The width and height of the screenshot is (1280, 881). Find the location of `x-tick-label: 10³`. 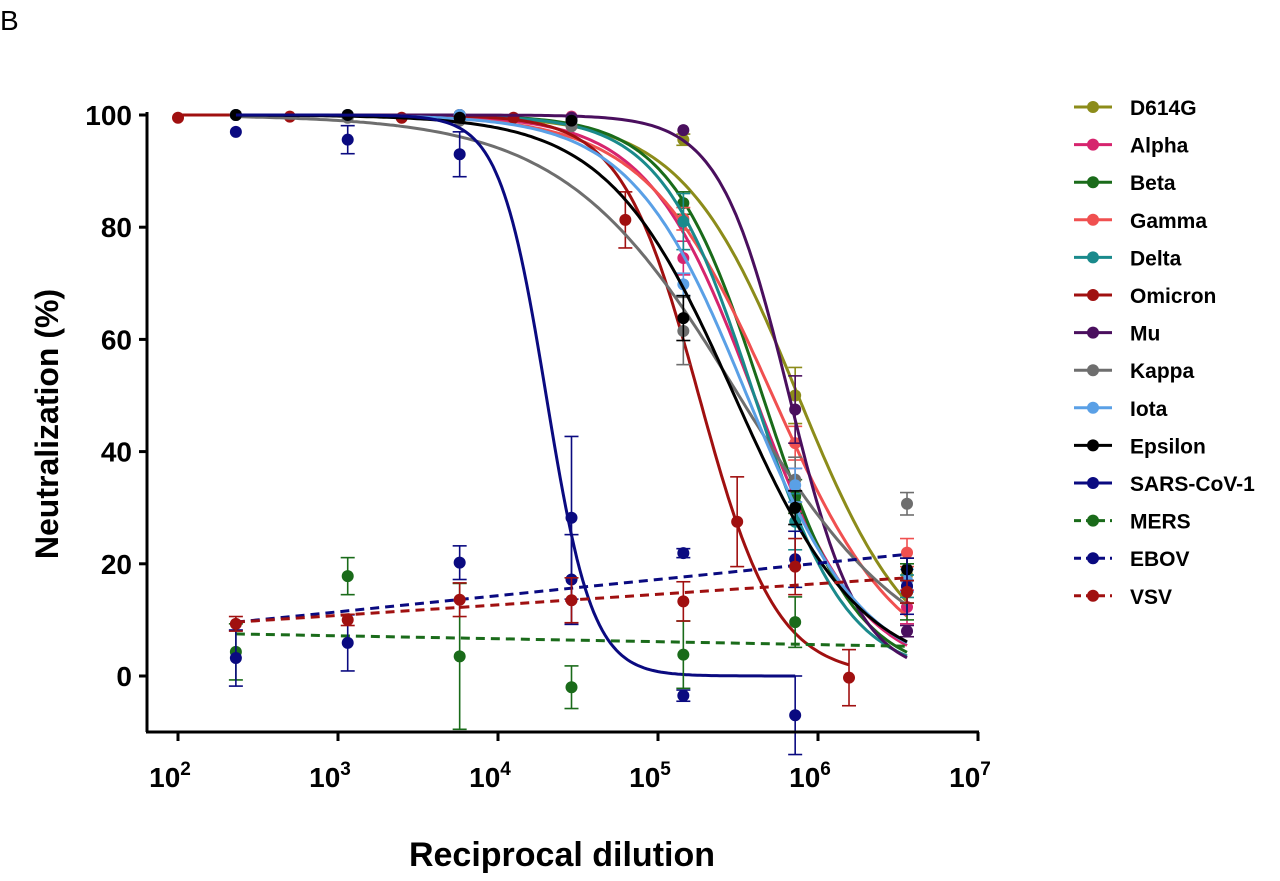

x-tick-label: 10³ is located at coordinates (330, 776).